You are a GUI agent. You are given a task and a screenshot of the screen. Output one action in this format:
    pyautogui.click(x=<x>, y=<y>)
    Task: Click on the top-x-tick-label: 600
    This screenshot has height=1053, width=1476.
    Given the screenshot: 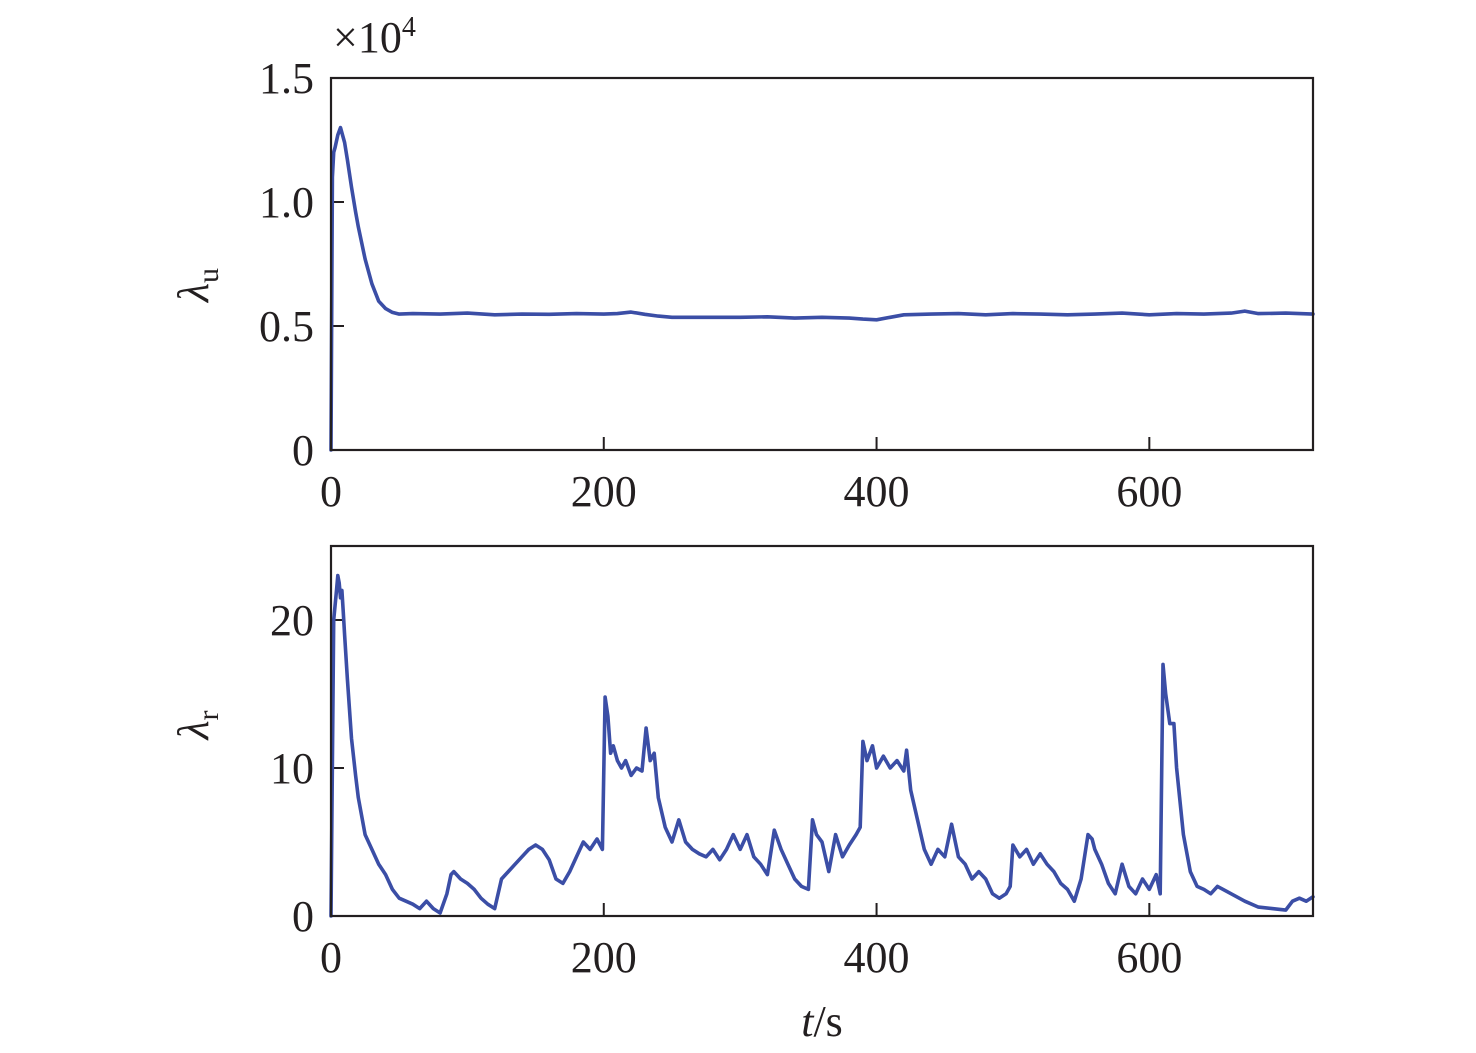 What is the action you would take?
    pyautogui.click(x=1149, y=491)
    